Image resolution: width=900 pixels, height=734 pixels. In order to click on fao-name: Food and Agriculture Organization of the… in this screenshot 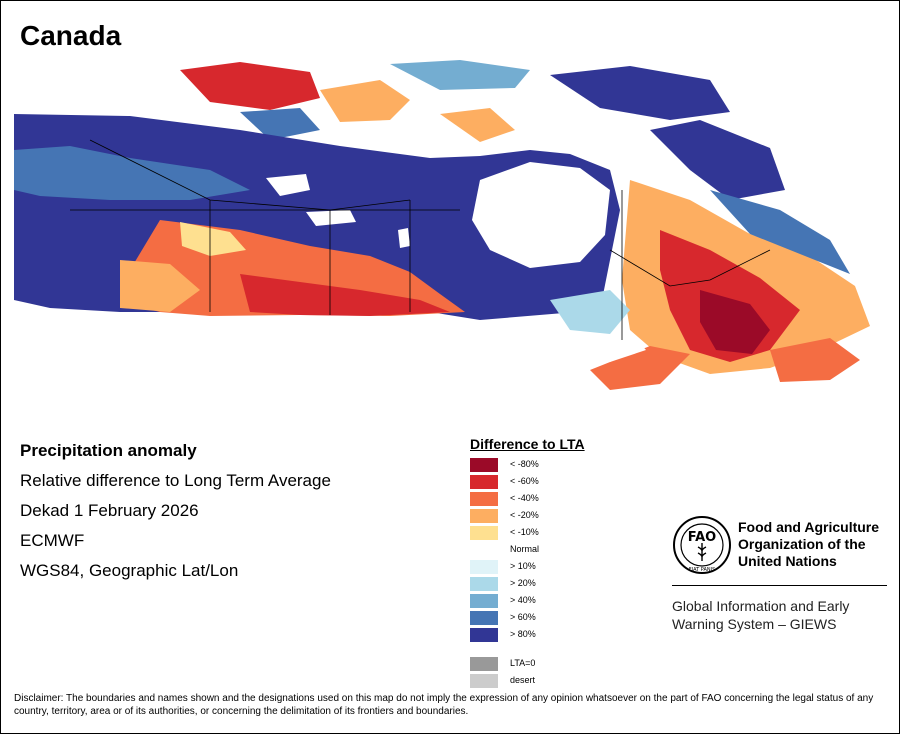, I will do `click(808, 544)`.